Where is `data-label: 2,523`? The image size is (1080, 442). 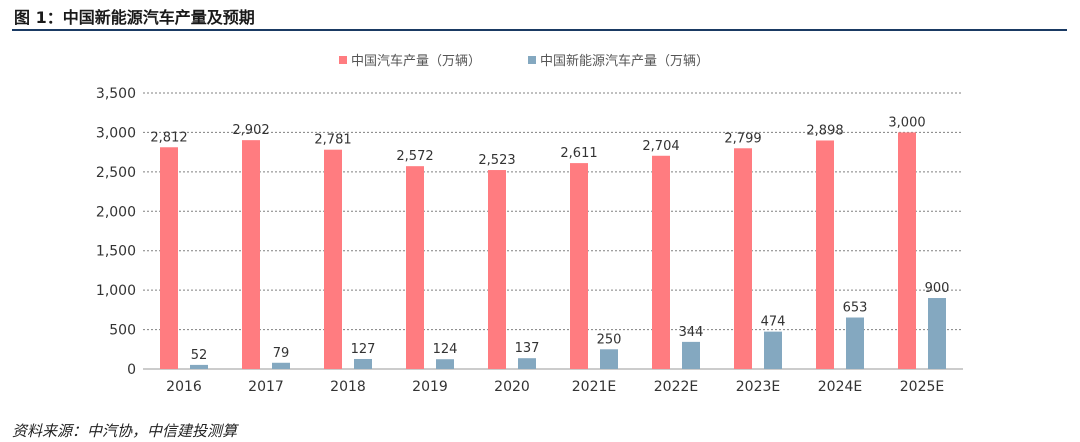
data-label: 2,523 is located at coordinates (496, 160).